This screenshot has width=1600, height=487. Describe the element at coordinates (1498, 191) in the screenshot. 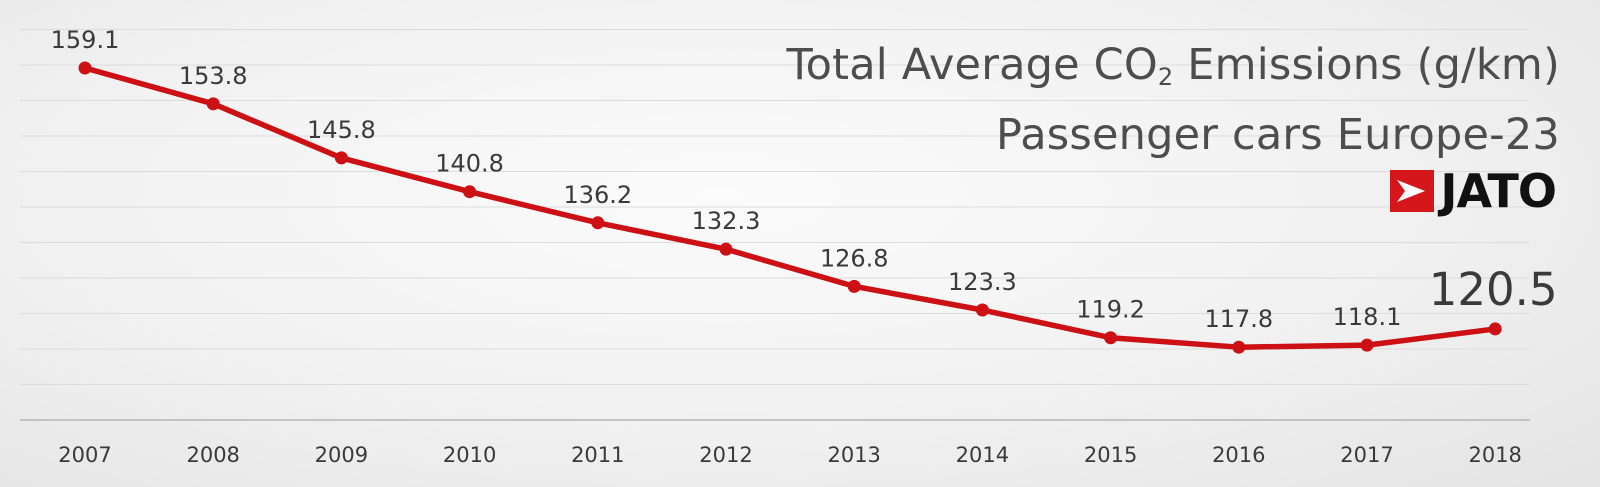

I see `logo-text: JATO` at that location.